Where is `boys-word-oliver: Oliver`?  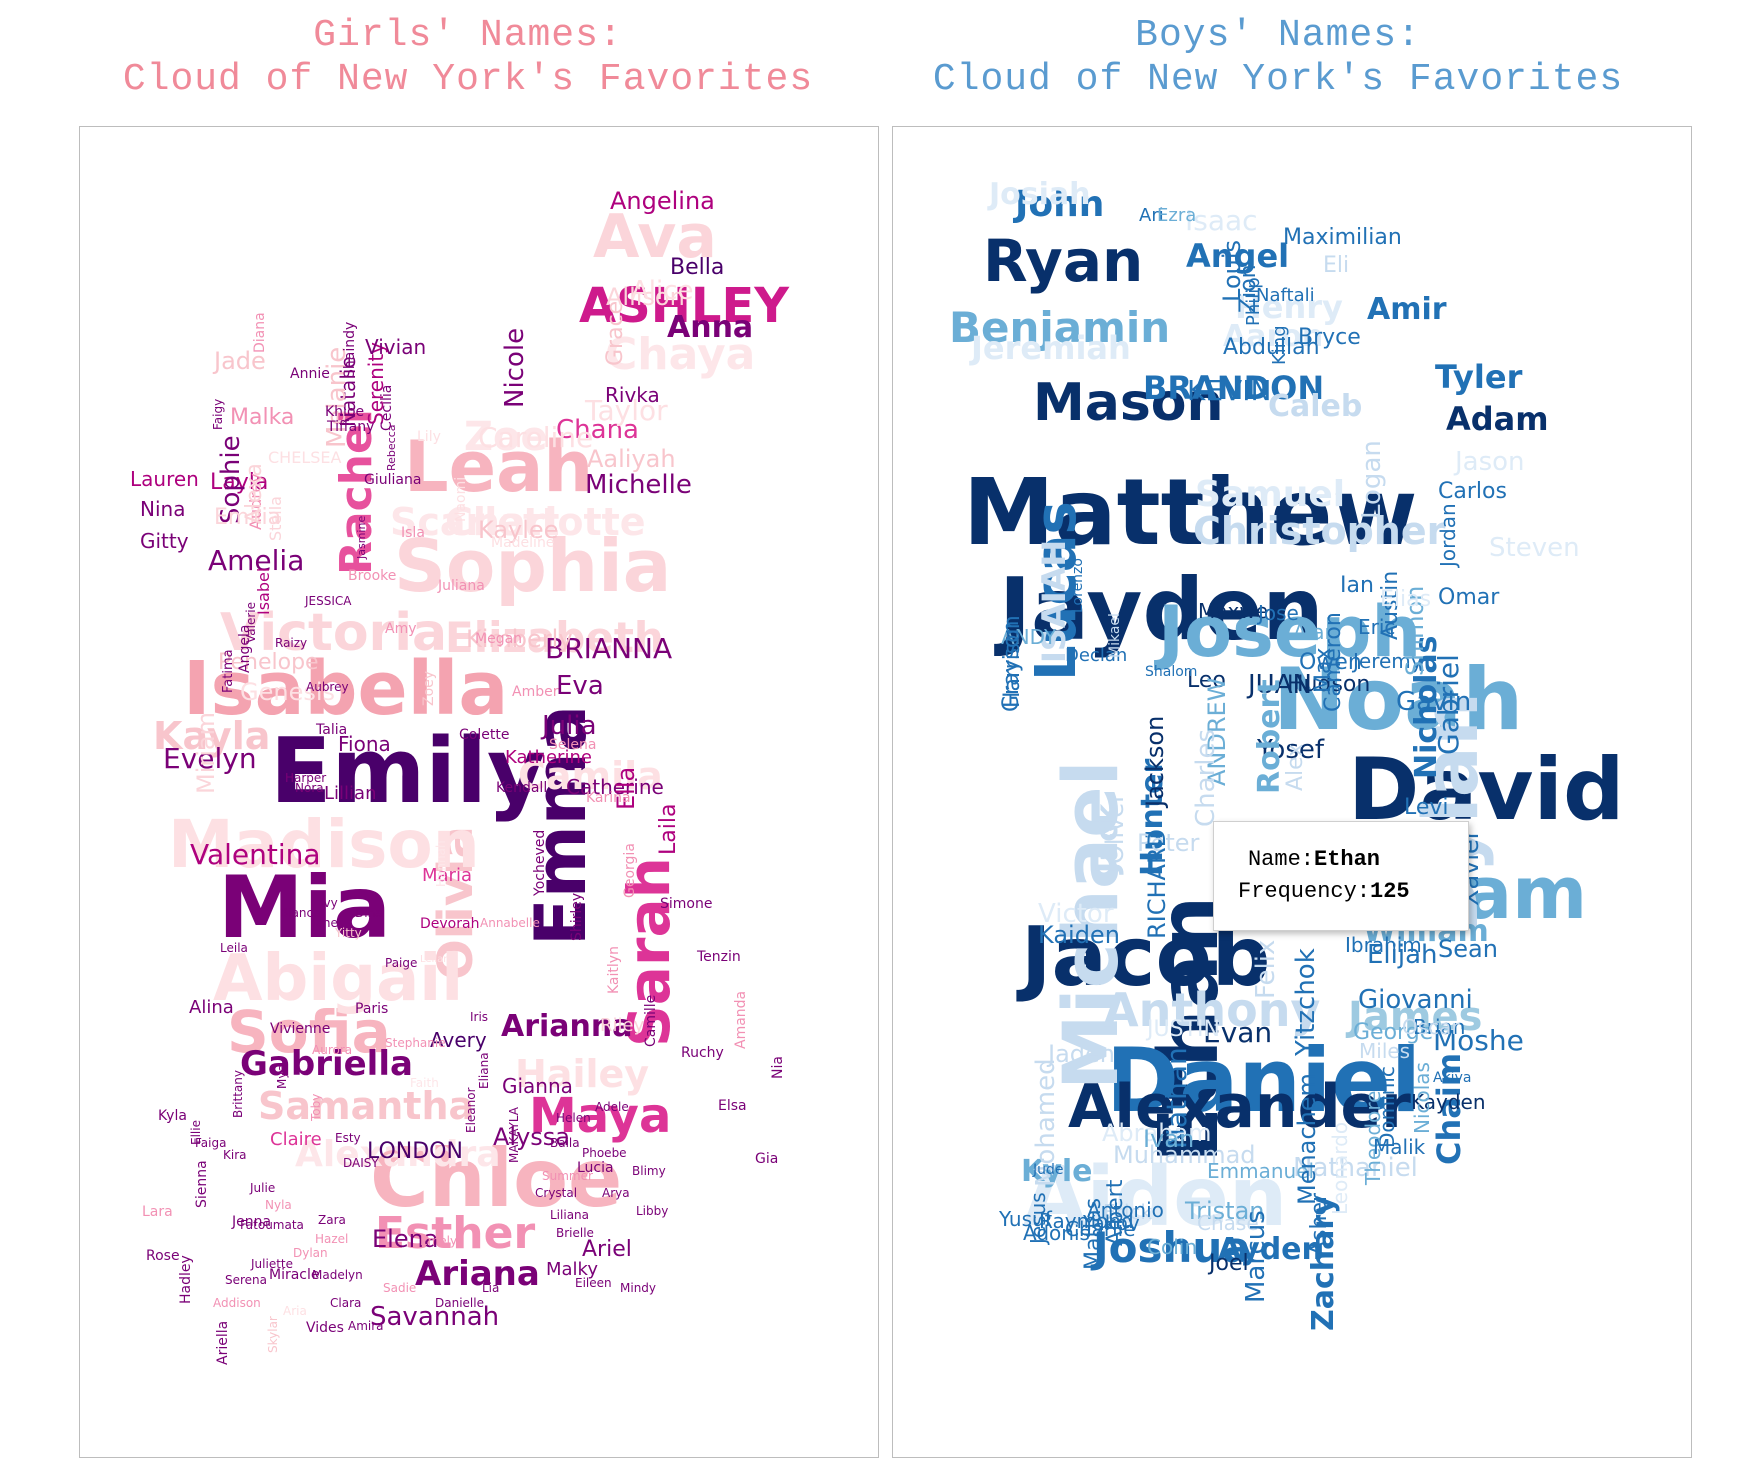
boys-word-oliver: Oliver is located at coordinates (1115, 829).